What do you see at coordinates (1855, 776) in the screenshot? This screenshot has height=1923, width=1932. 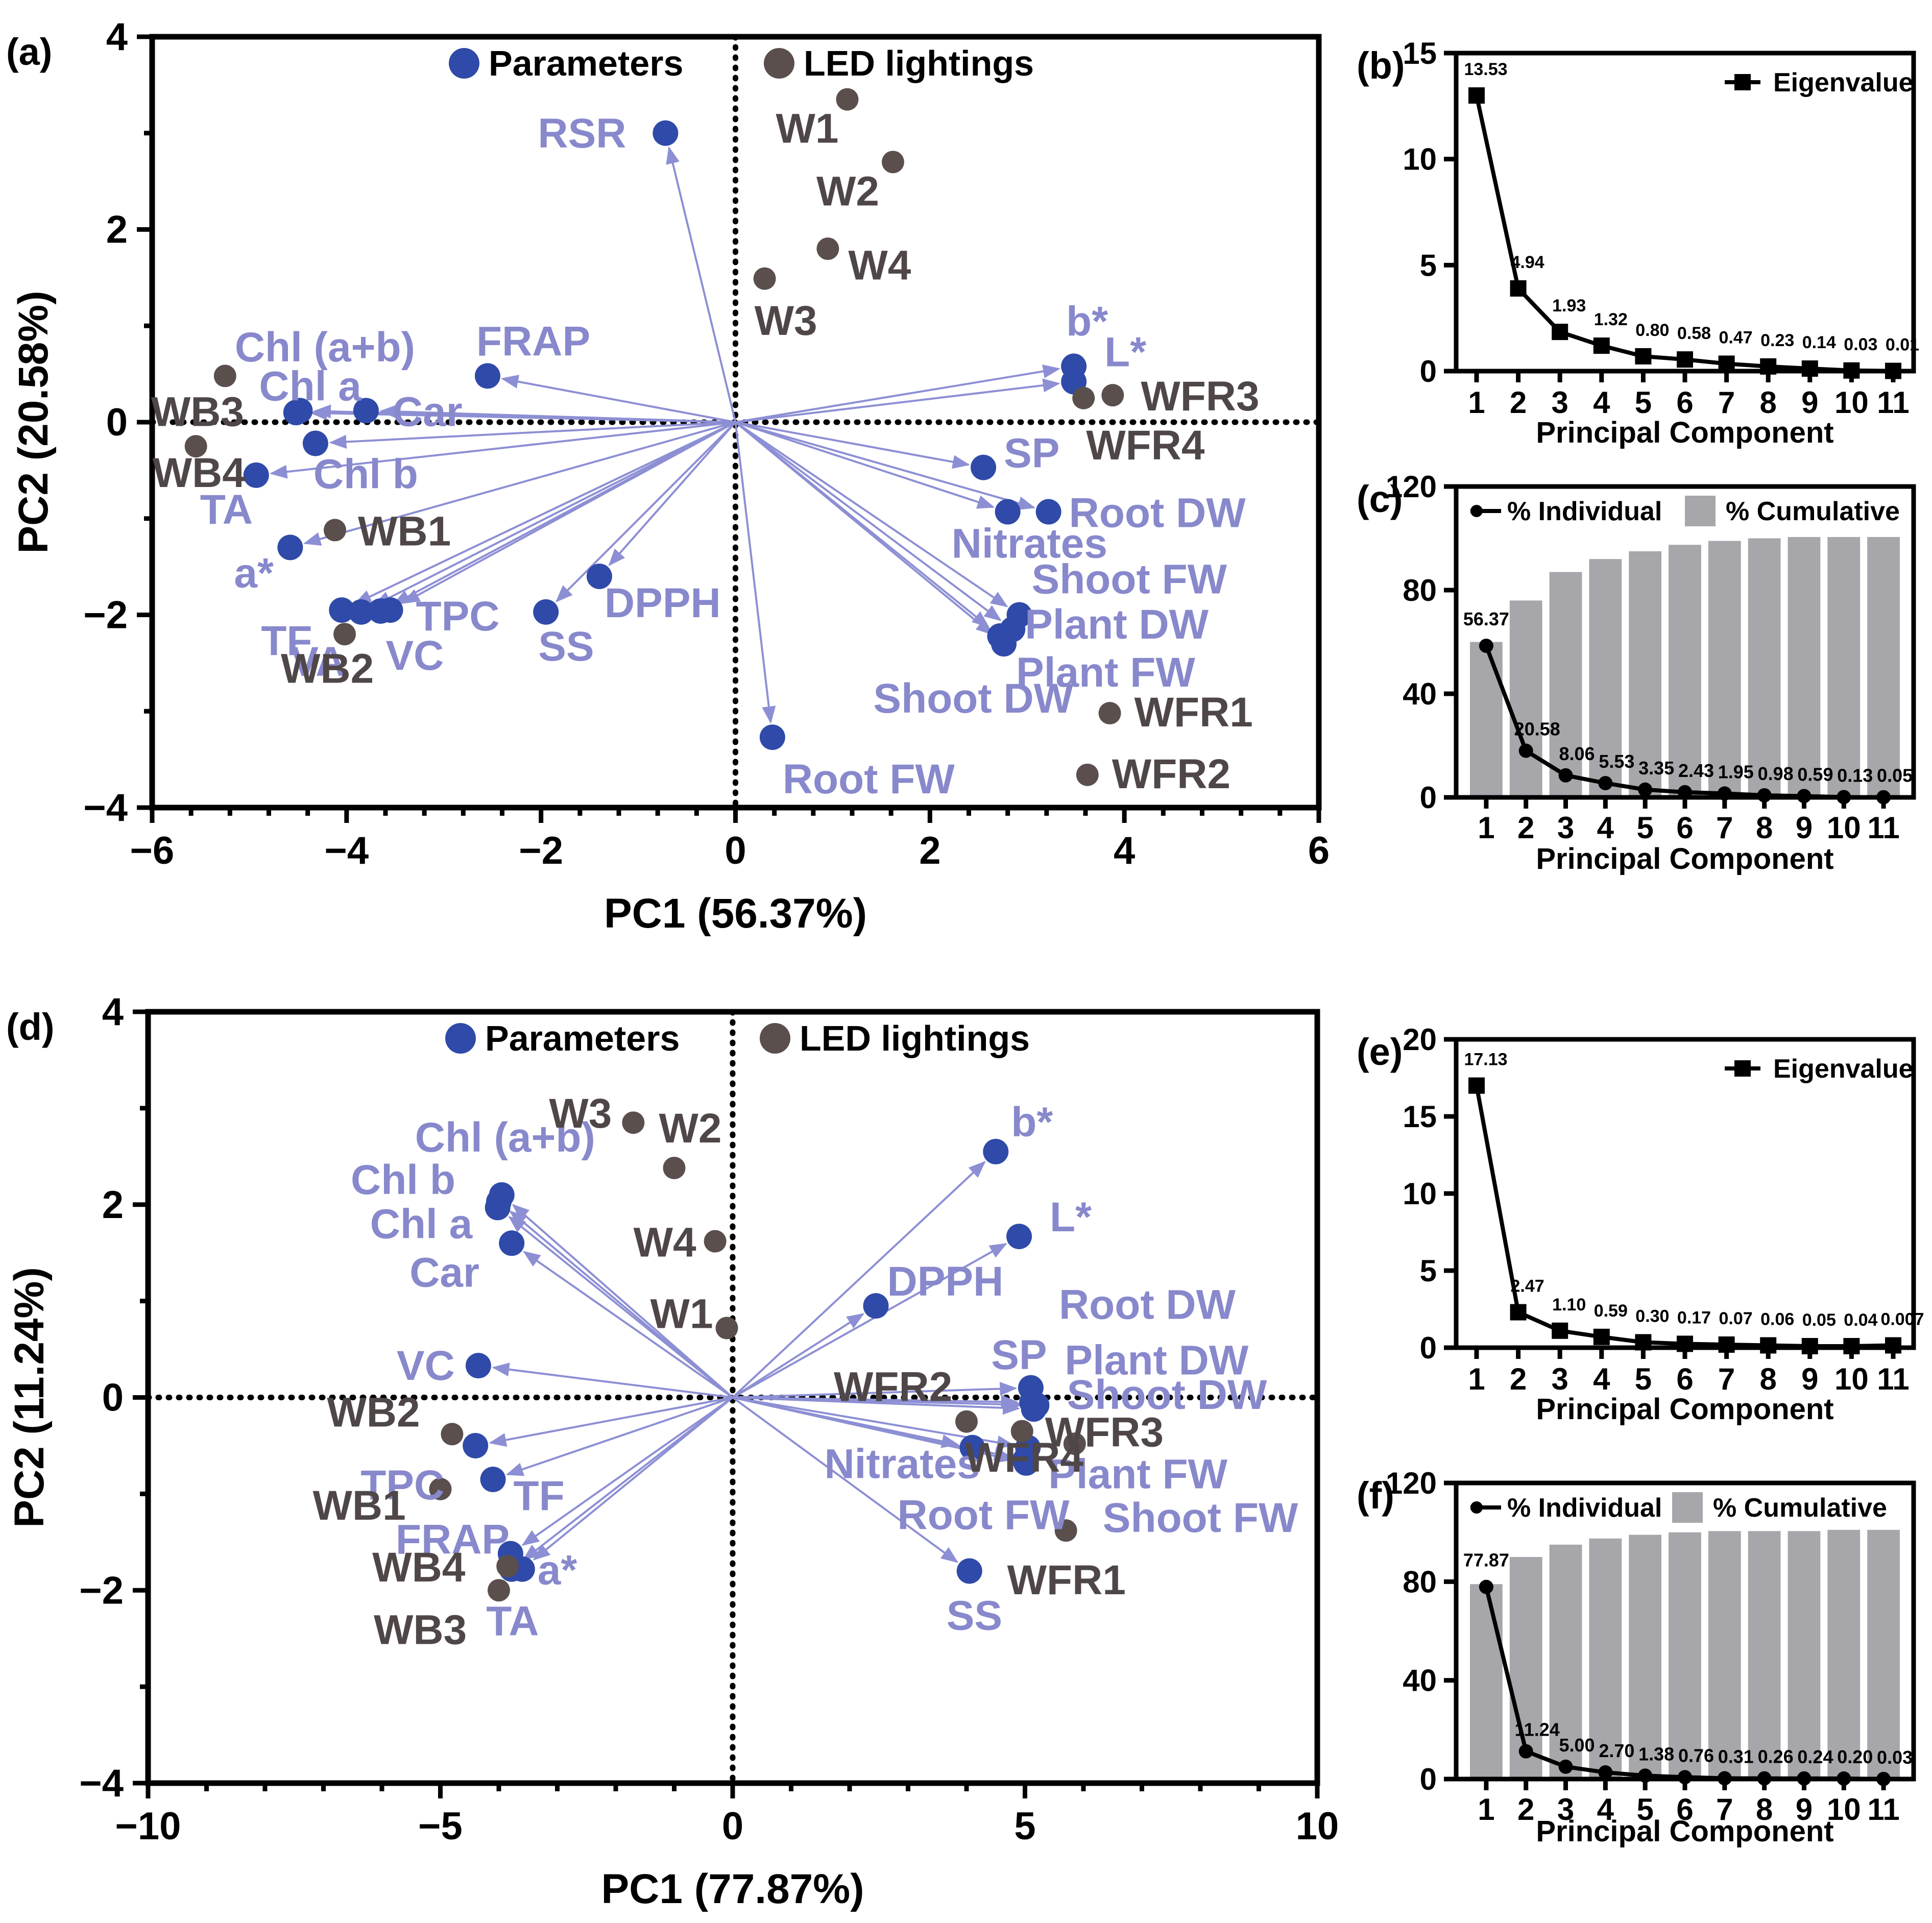 I see `individual-data-label: 0.13` at bounding box center [1855, 776].